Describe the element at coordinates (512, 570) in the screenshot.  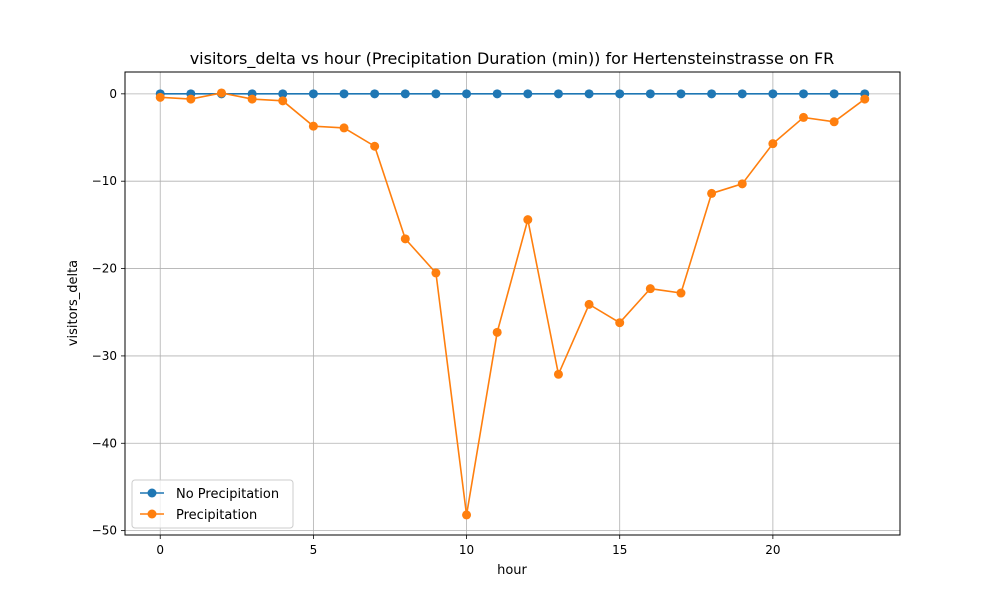
I see `x-axis-label: hour` at that location.